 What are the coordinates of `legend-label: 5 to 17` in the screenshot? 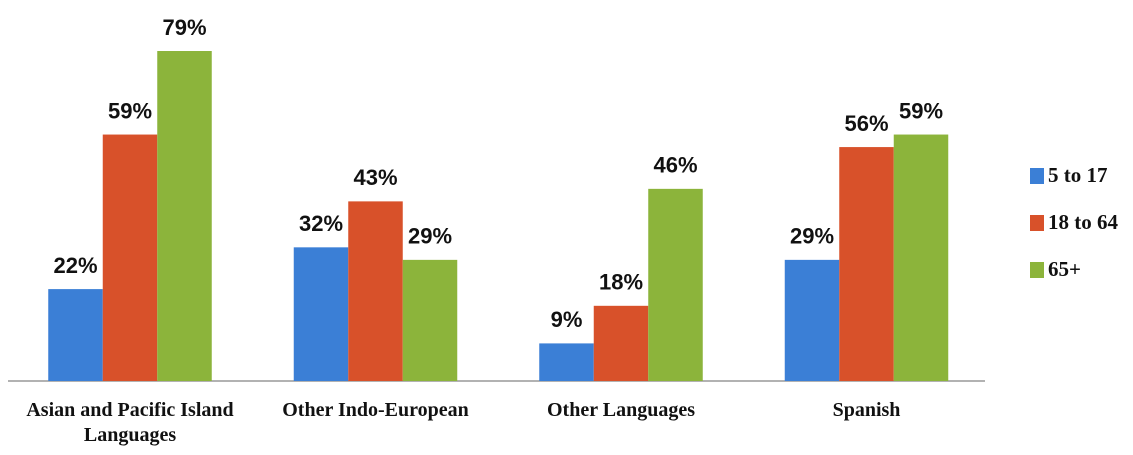 It's located at (1078, 175).